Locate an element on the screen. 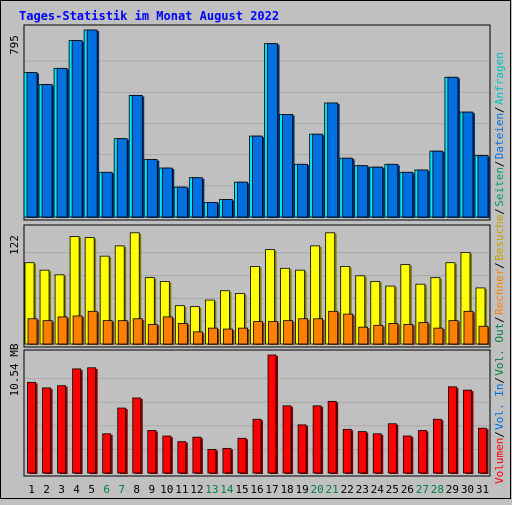  x-tick-label-day-21: 21 is located at coordinates (332, 489).